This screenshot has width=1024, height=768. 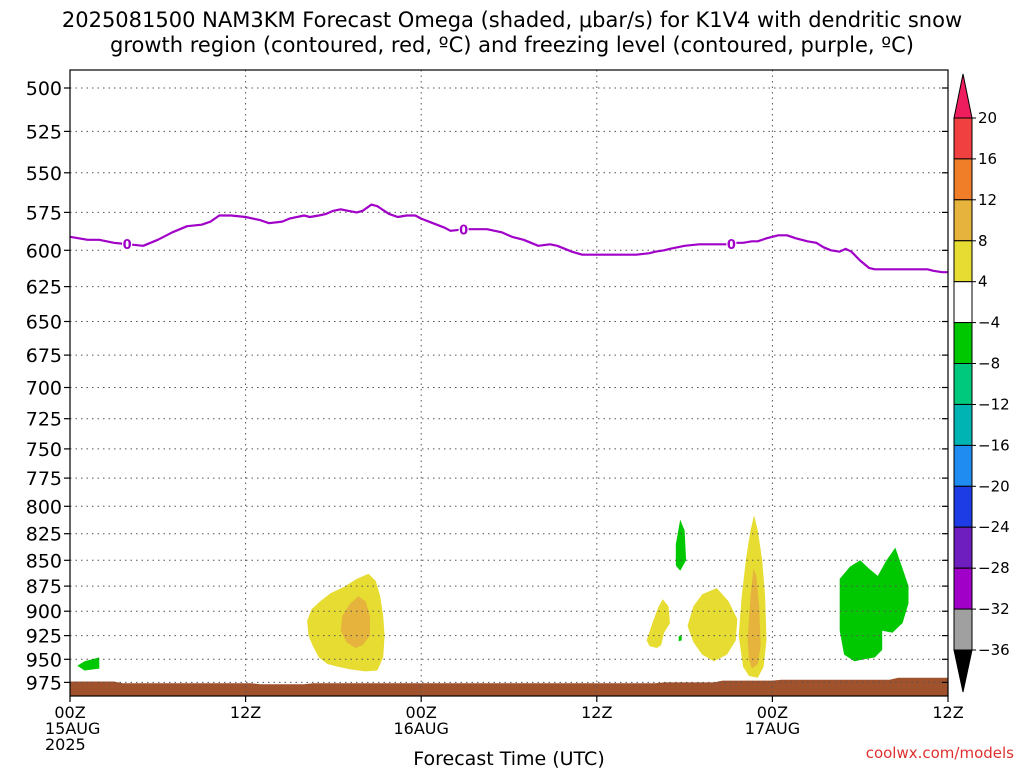 I want to click on y-tick-label-900: 900, so click(x=44, y=612).